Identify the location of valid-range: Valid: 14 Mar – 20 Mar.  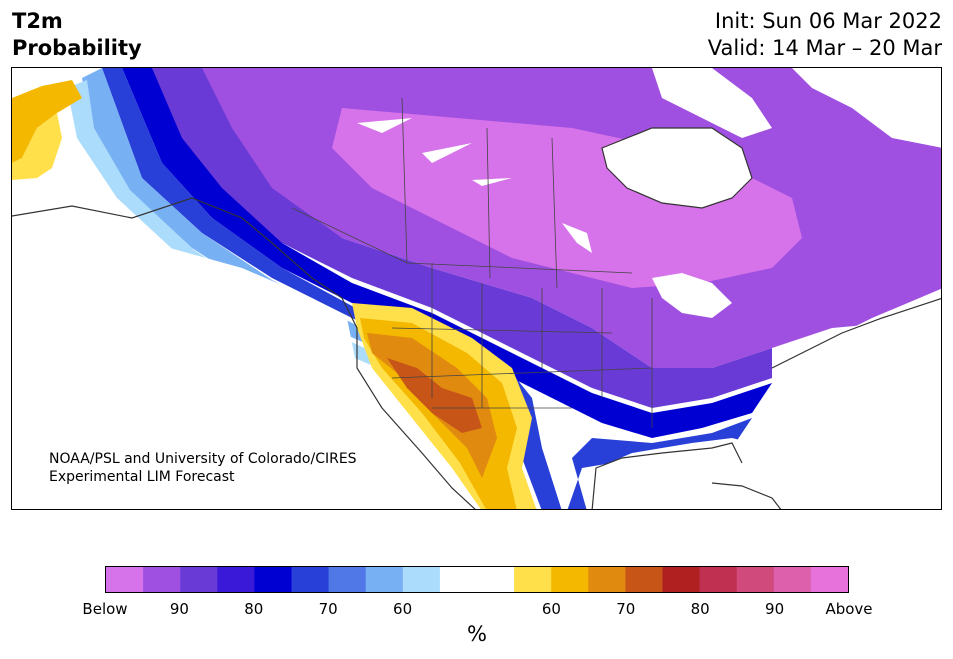
(824, 48).